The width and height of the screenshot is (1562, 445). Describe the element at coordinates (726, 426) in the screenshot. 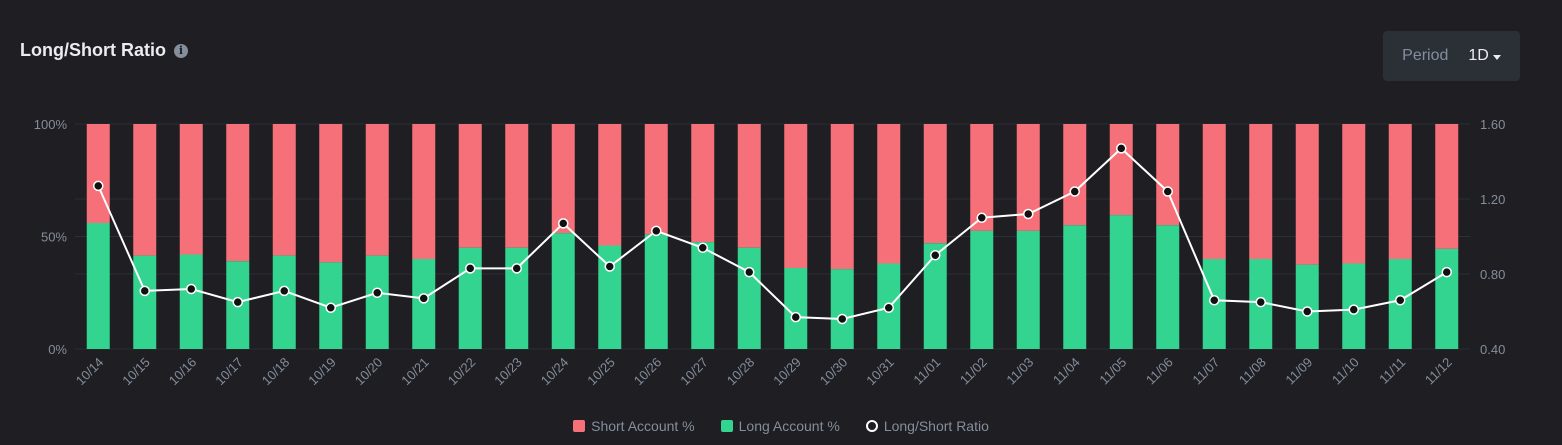

I see `legend-swatch-long` at that location.